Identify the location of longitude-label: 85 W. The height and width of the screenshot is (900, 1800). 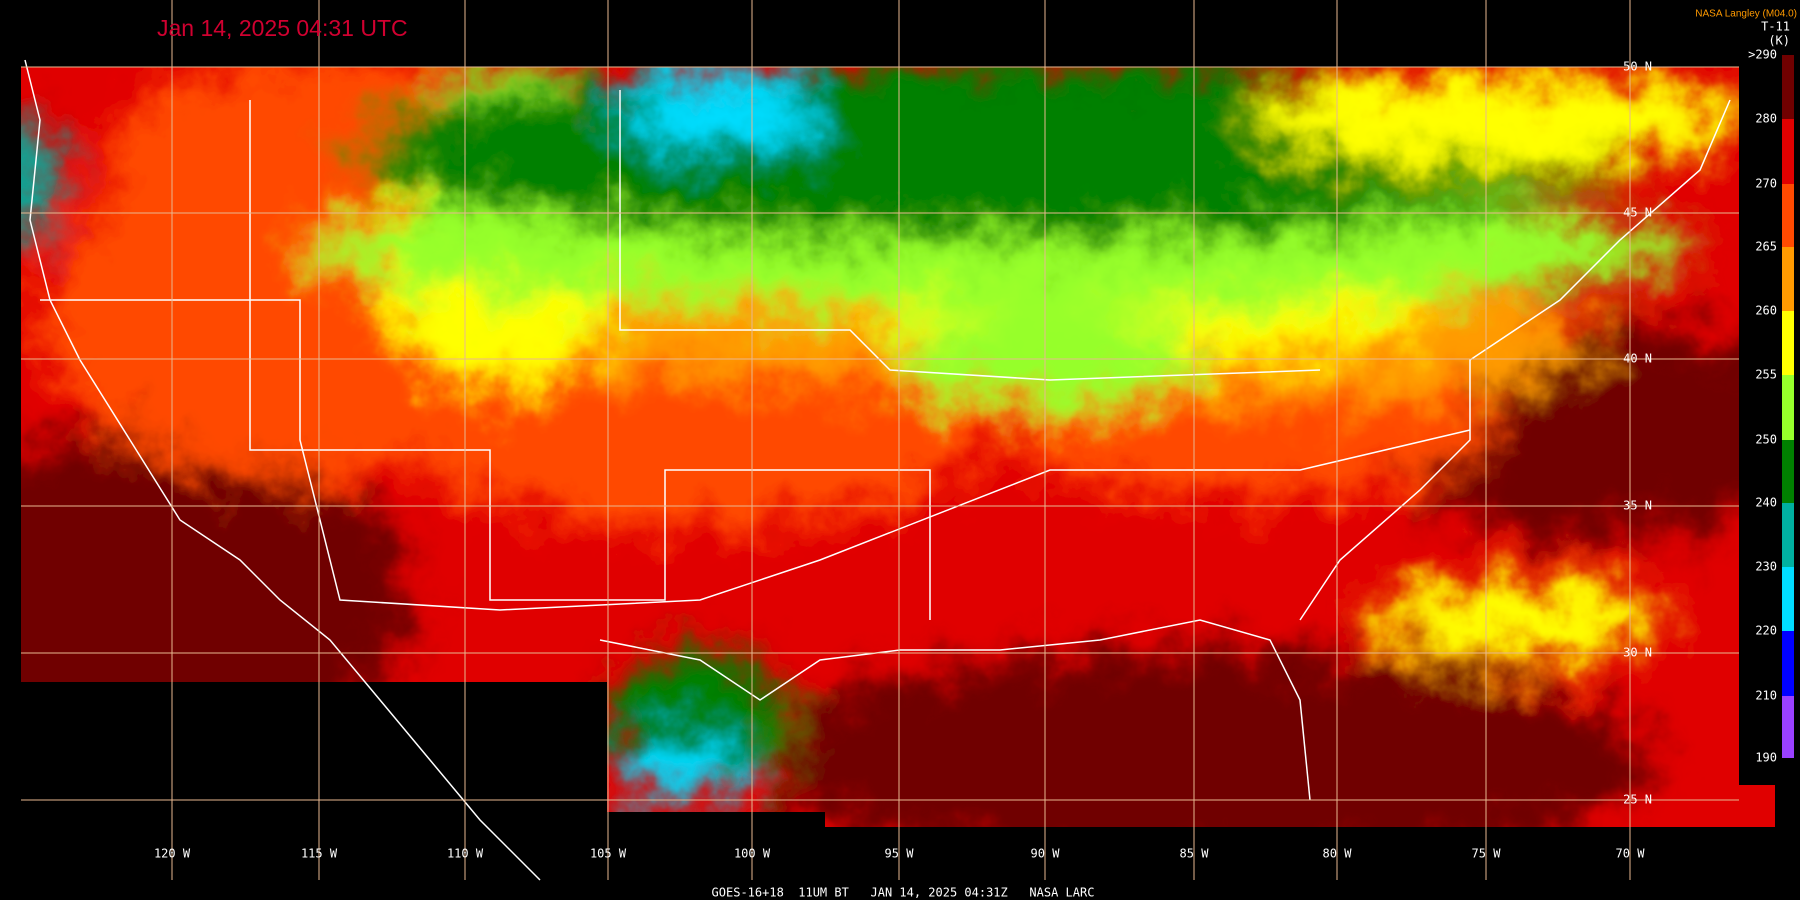
(1195, 854).